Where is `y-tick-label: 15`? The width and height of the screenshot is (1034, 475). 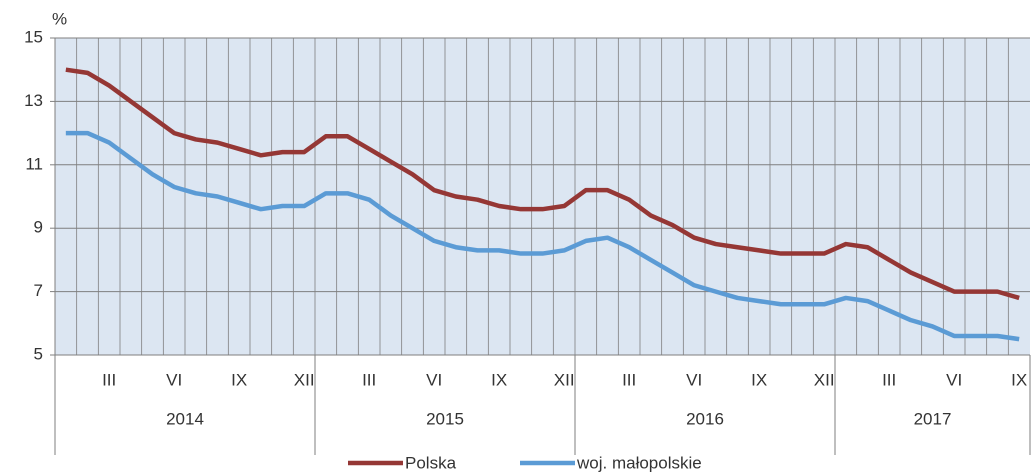 y-tick-label: 15 is located at coordinates (33, 36).